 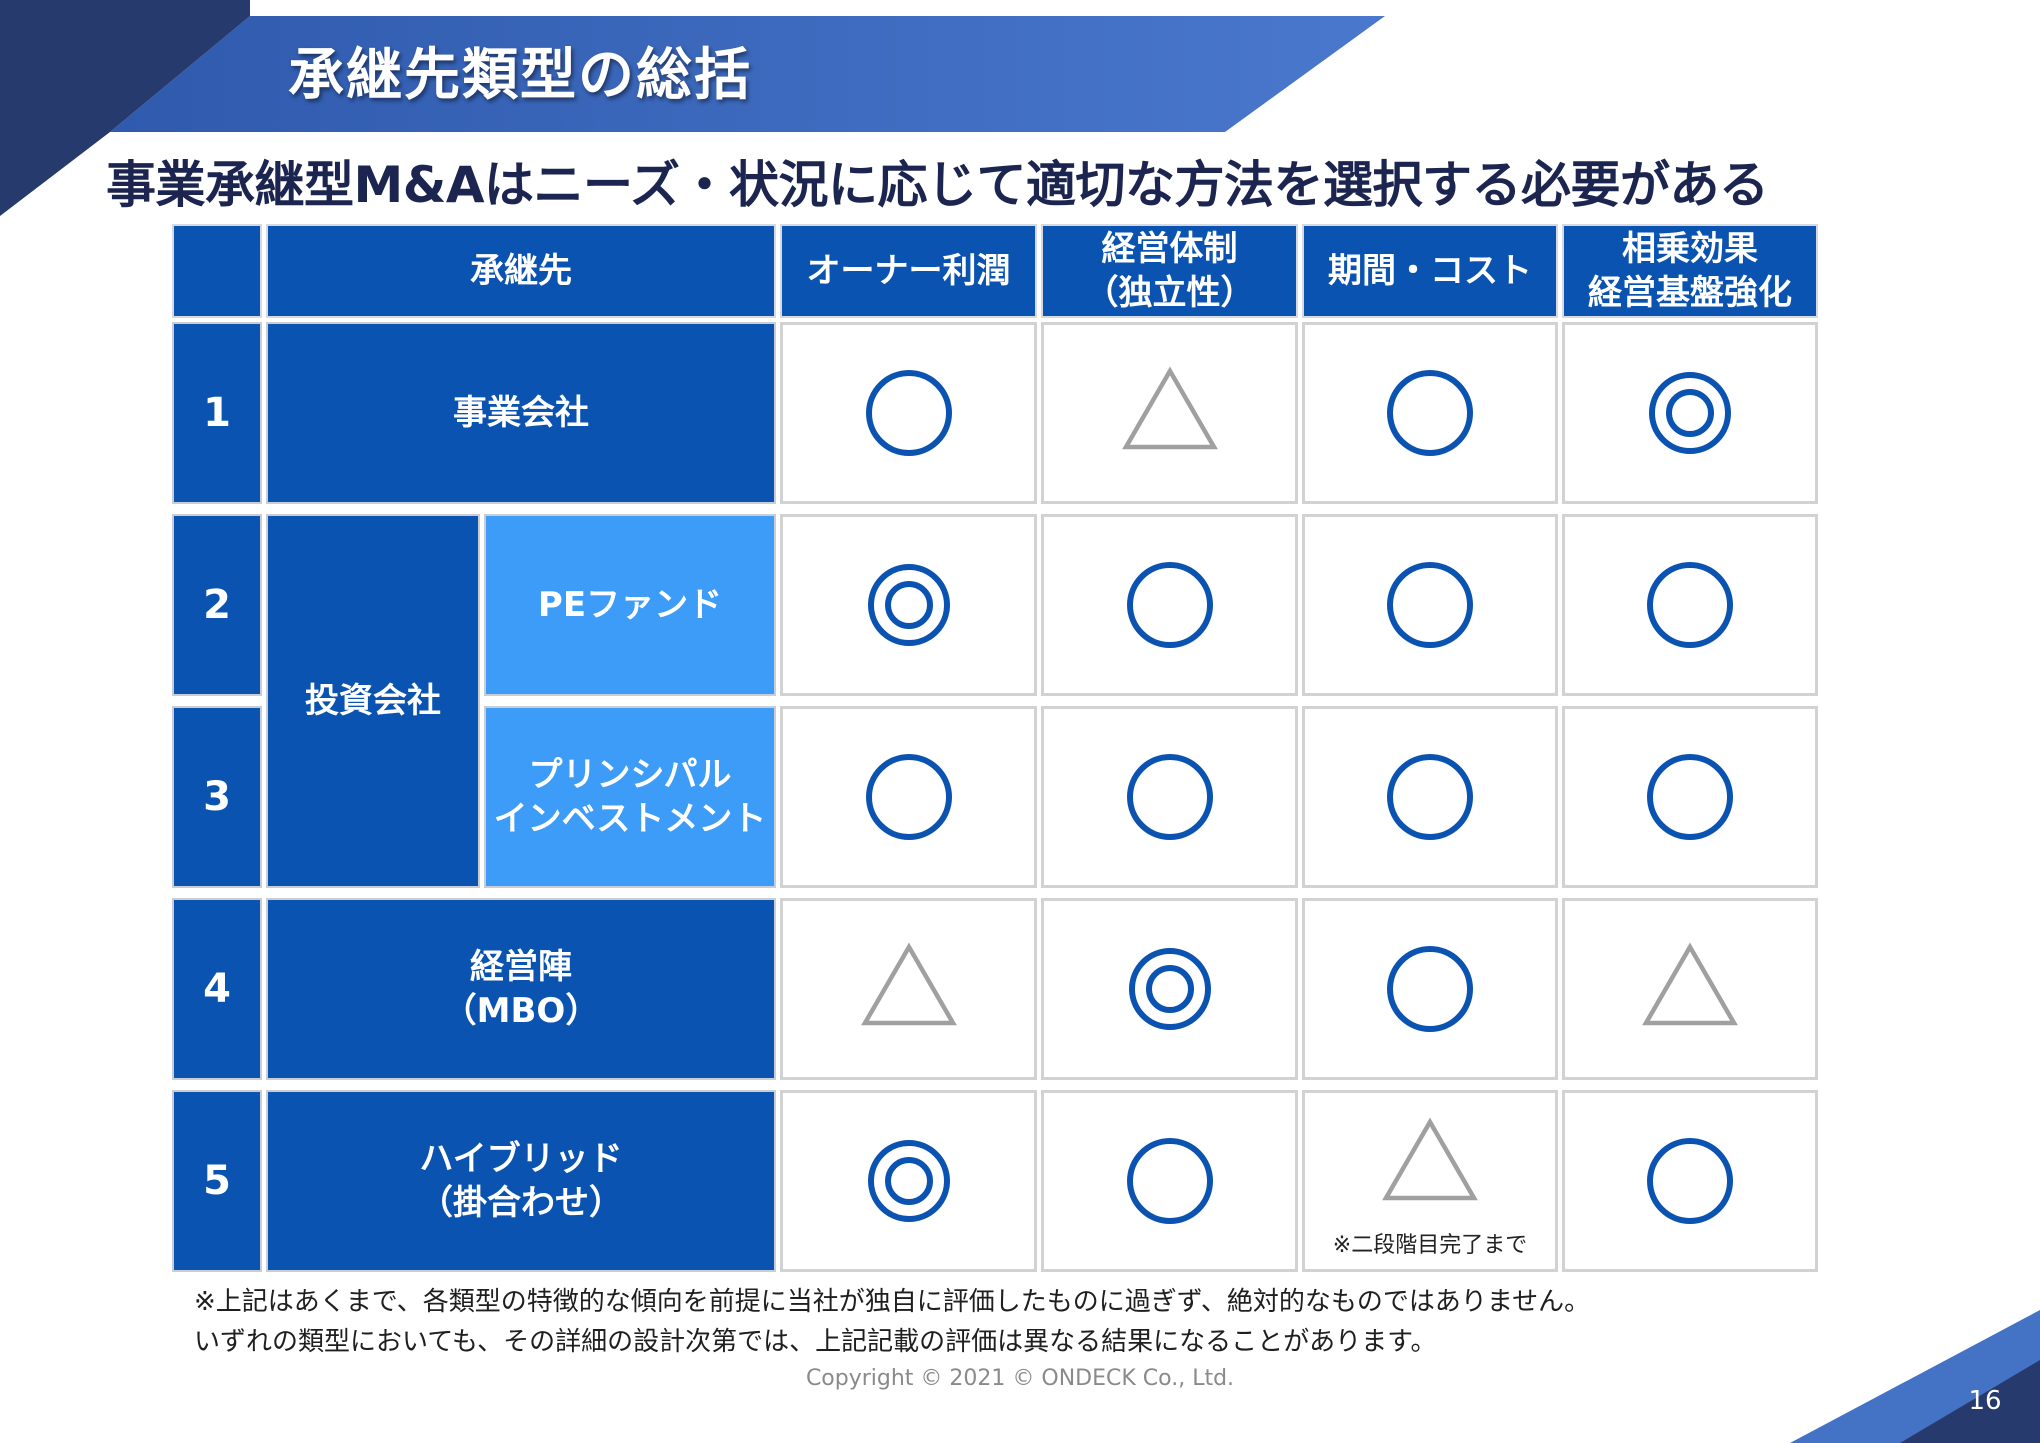 What do you see at coordinates (630, 797) in the screenshot?
I see `successor-name: プリンシパル インベストメント` at bounding box center [630, 797].